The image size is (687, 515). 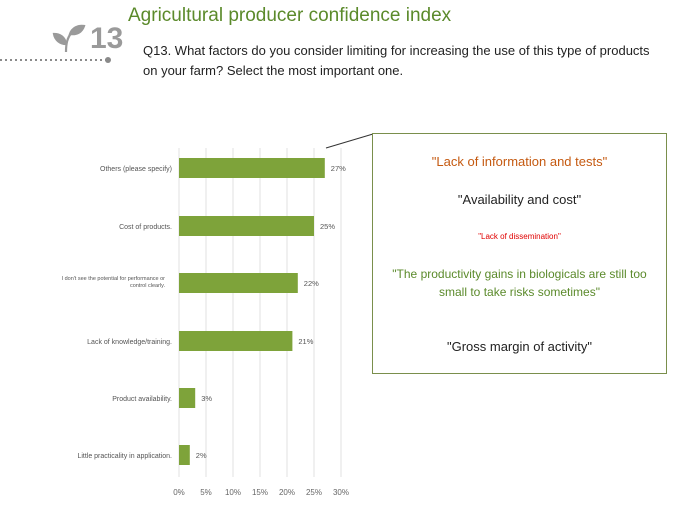 I want to click on divider-end-dot, so click(x=108, y=60).